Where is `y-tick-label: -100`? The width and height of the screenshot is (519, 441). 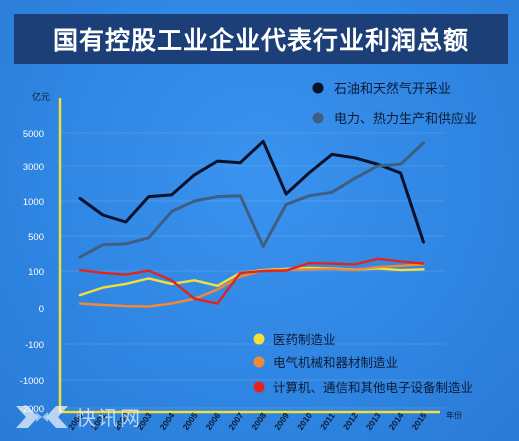 y-tick-label: -100 is located at coordinates (34, 345).